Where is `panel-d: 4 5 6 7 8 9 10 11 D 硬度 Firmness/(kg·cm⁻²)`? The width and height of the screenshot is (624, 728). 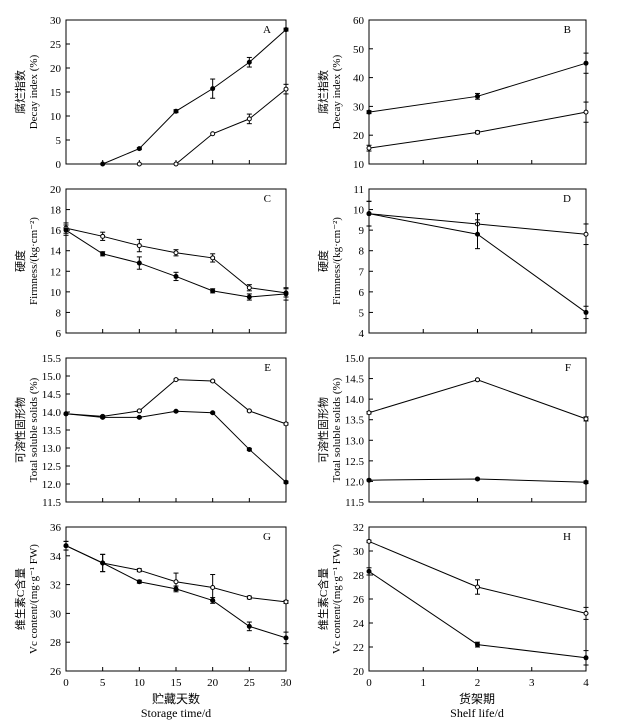
panel-d: 4 5 6 7 8 9 10 11 D 硬度 Firmness/(kg·cm⁻²) is located at coordinates (452, 262).